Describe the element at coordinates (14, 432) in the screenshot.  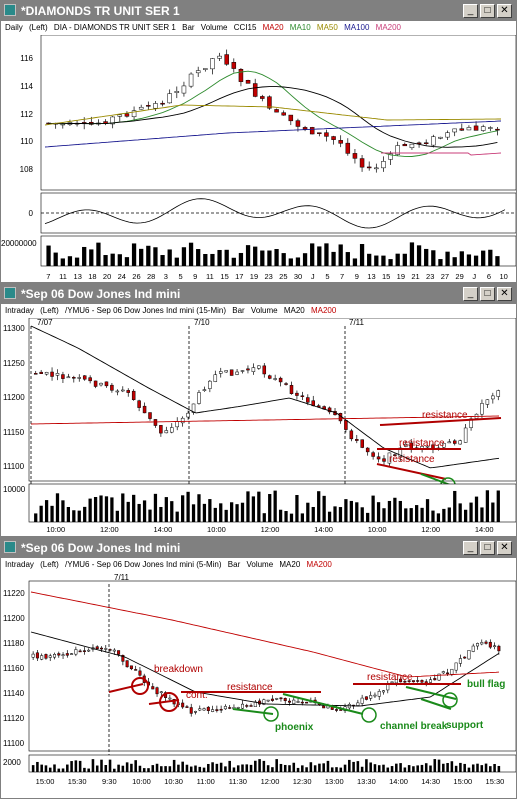
I see `price-tick: 11150` at that location.